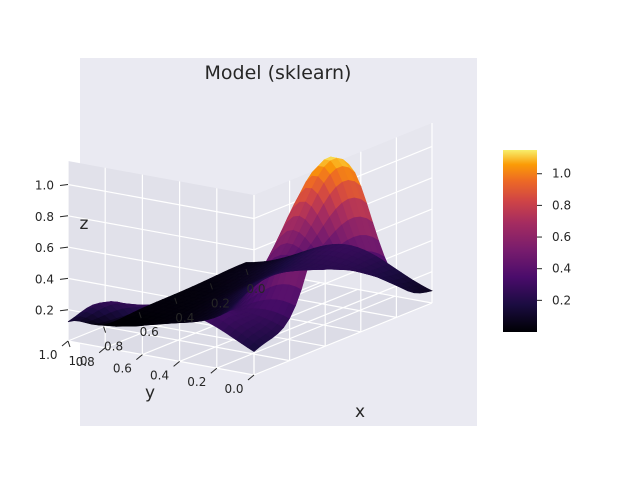  Describe the element at coordinates (561, 205) in the screenshot. I see `colorbar-tick-label: 0.8` at that location.